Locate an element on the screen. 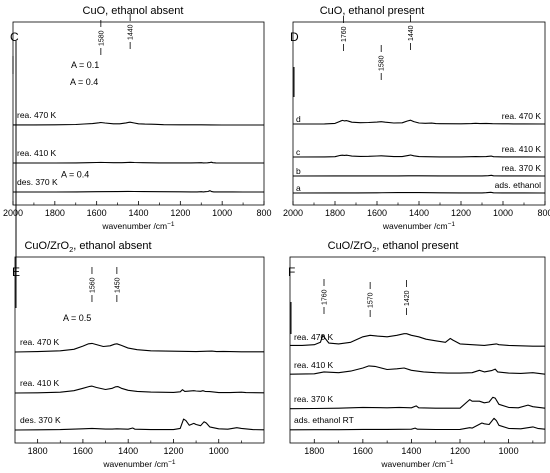 The height and width of the screenshot is (473, 550). trace-tag: c is located at coordinates (298, 152).